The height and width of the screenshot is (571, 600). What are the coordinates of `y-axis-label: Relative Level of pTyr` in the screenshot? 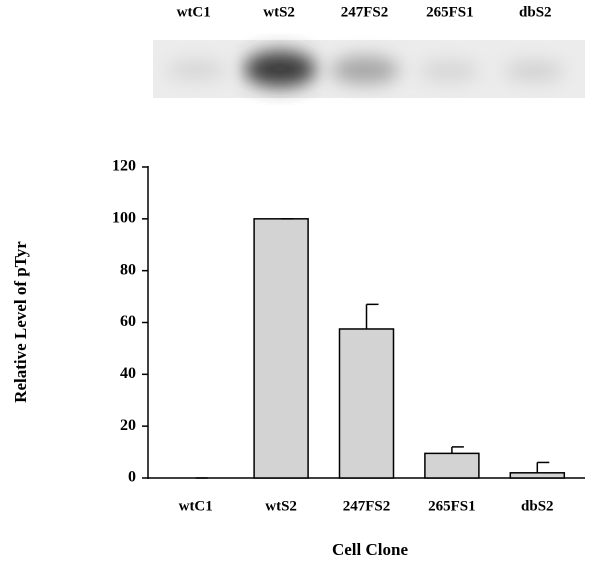 It's located at (20, 322).